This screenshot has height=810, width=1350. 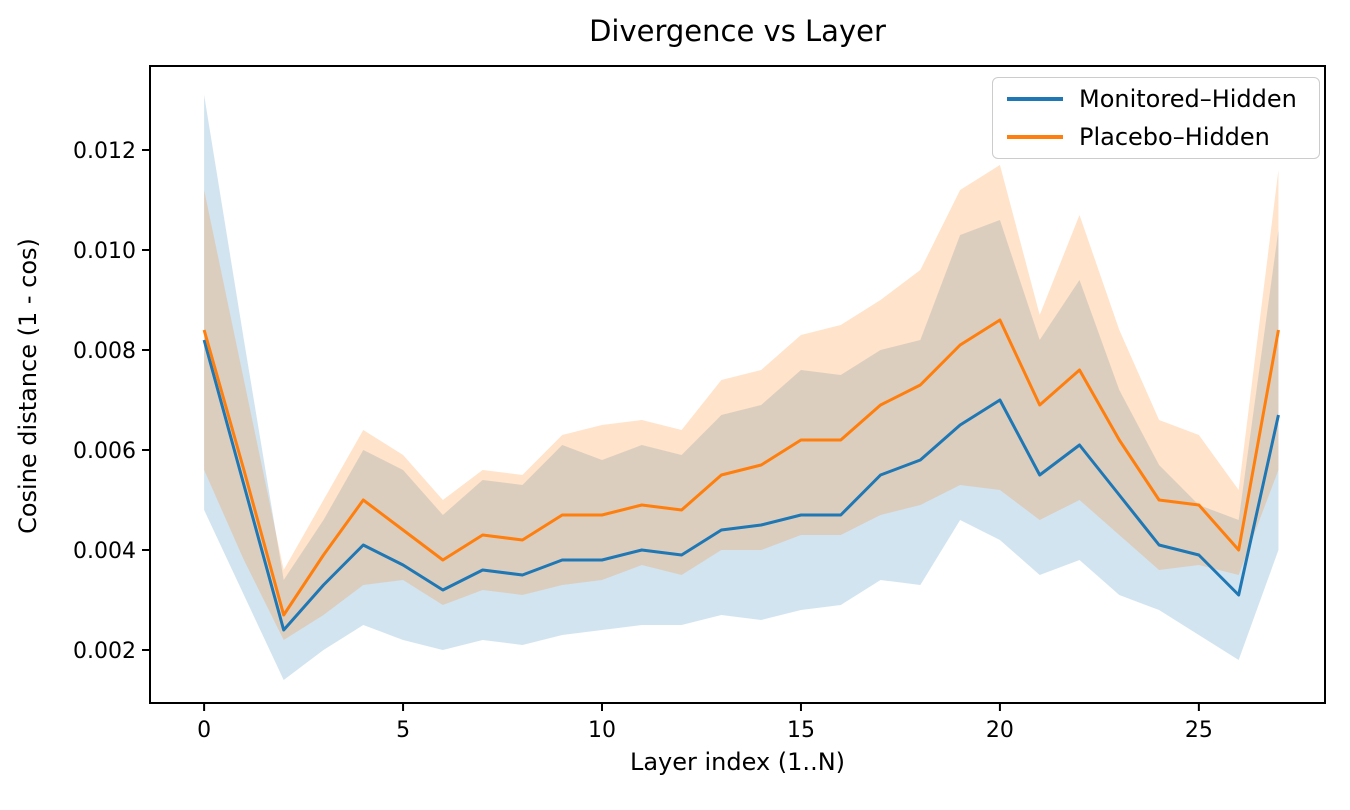 I want to click on x-tick-label: 15, so click(x=801, y=730).